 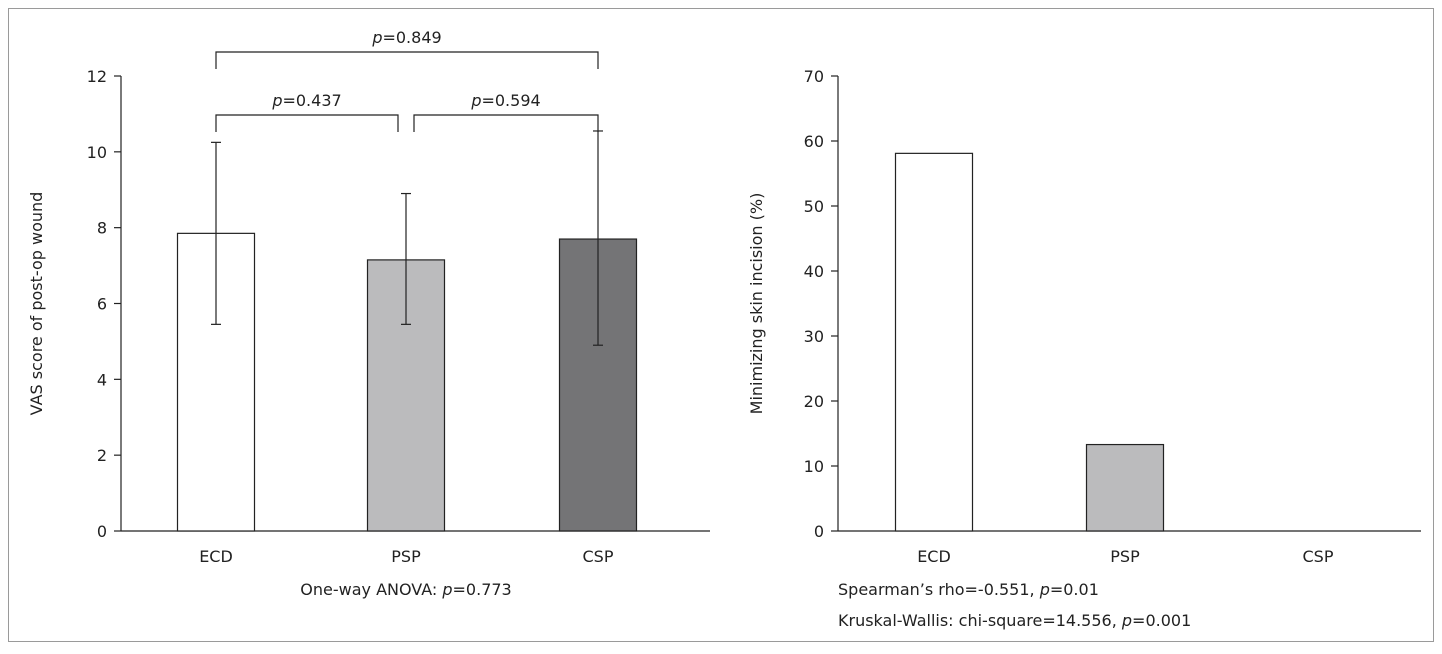 What do you see at coordinates (814, 336) in the screenshot?
I see `y-tick-label: 30` at bounding box center [814, 336].